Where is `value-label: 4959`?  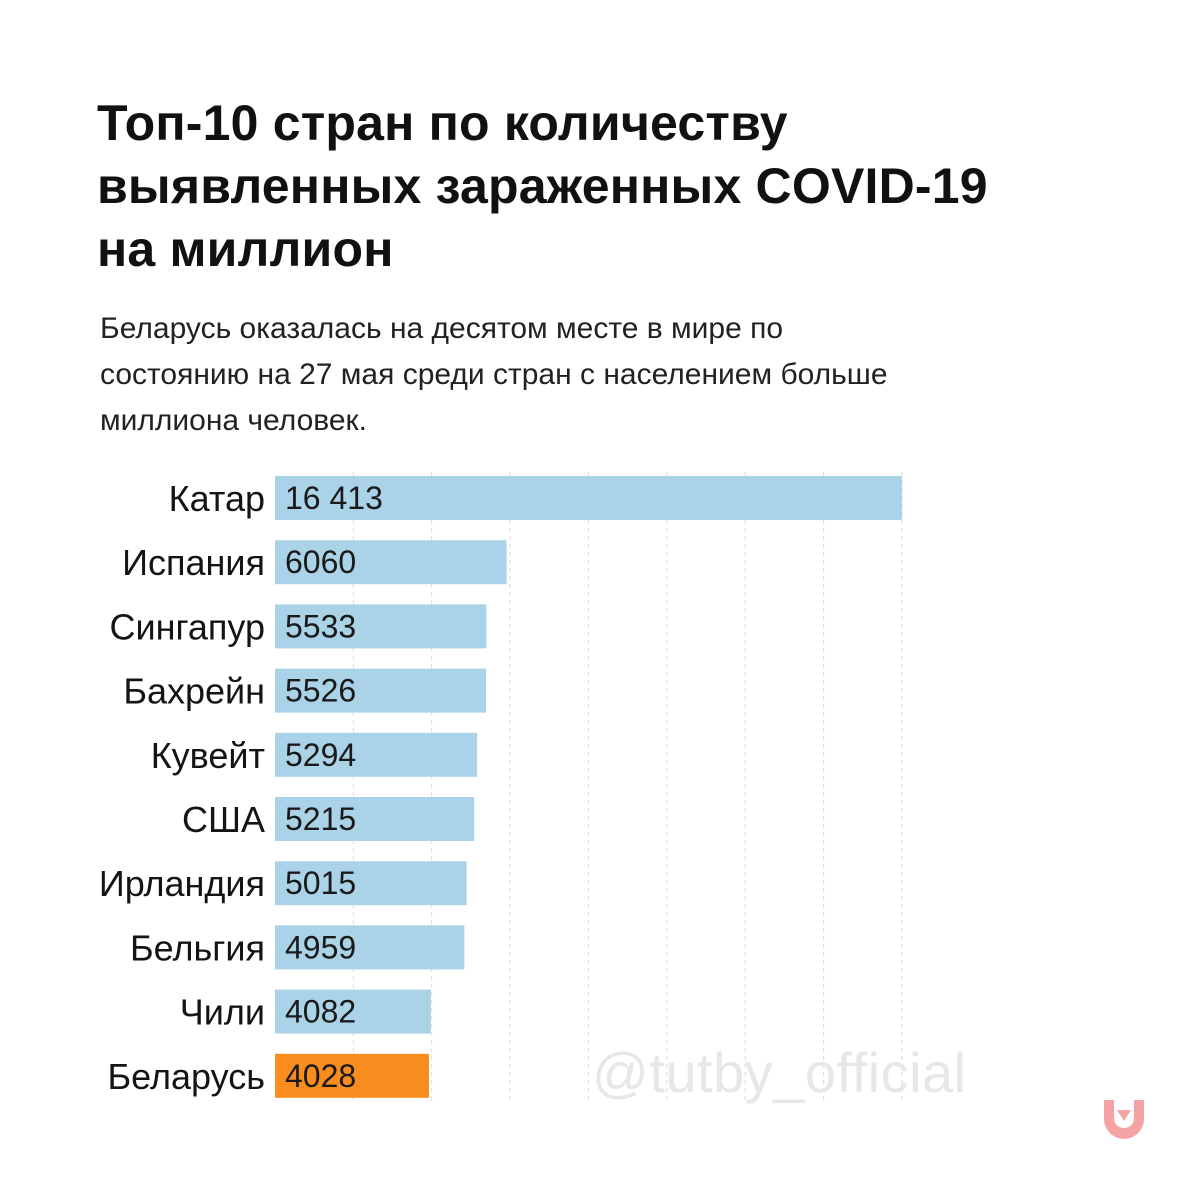
value-label: 4959 is located at coordinates (320, 947).